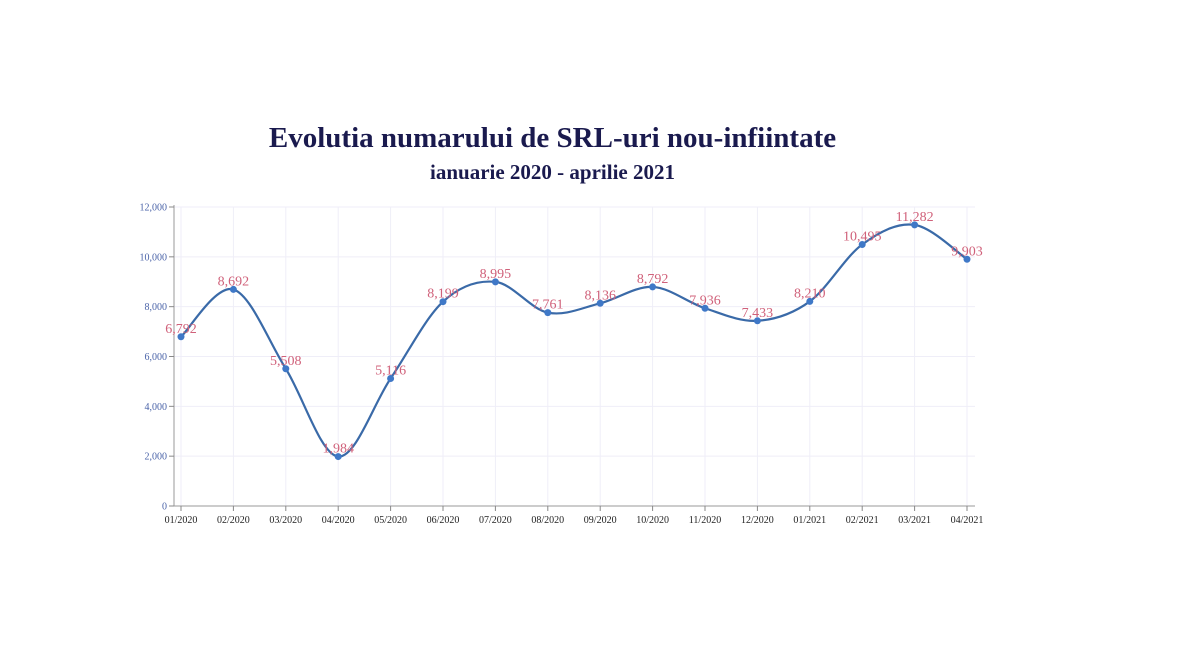 The image size is (1200, 664). What do you see at coordinates (390, 520) in the screenshot?
I see `x-tick-label: 05/2020` at bounding box center [390, 520].